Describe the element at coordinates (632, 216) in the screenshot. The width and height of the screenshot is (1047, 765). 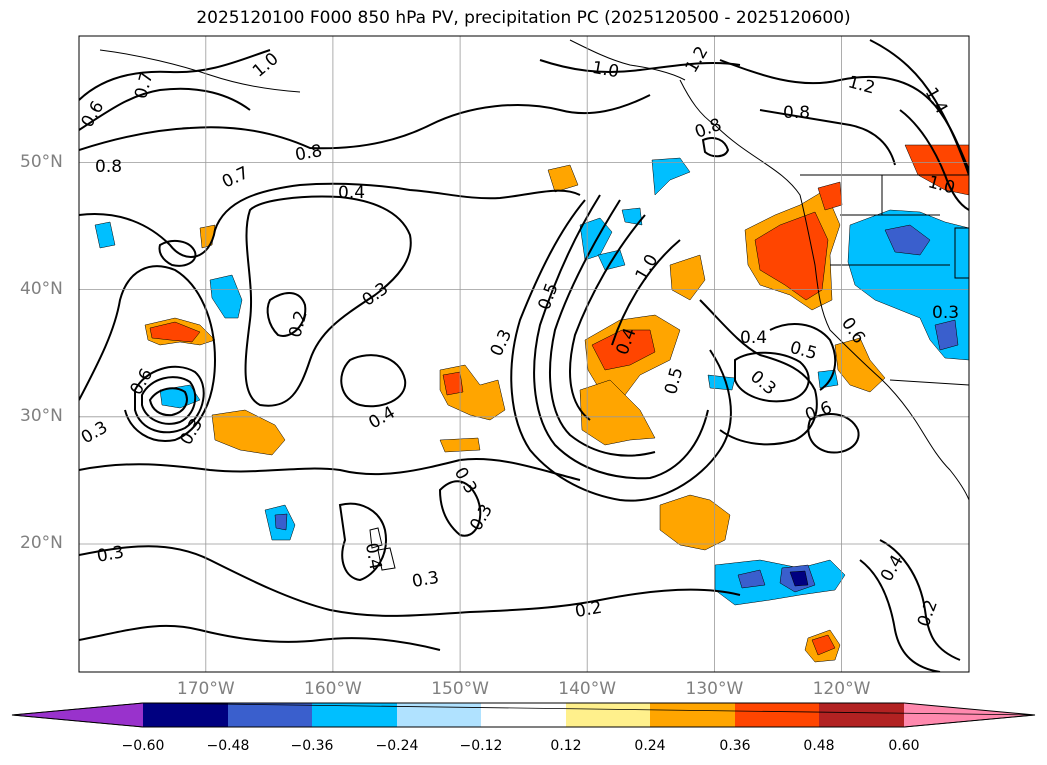
I see `shade-region-ai` at that location.